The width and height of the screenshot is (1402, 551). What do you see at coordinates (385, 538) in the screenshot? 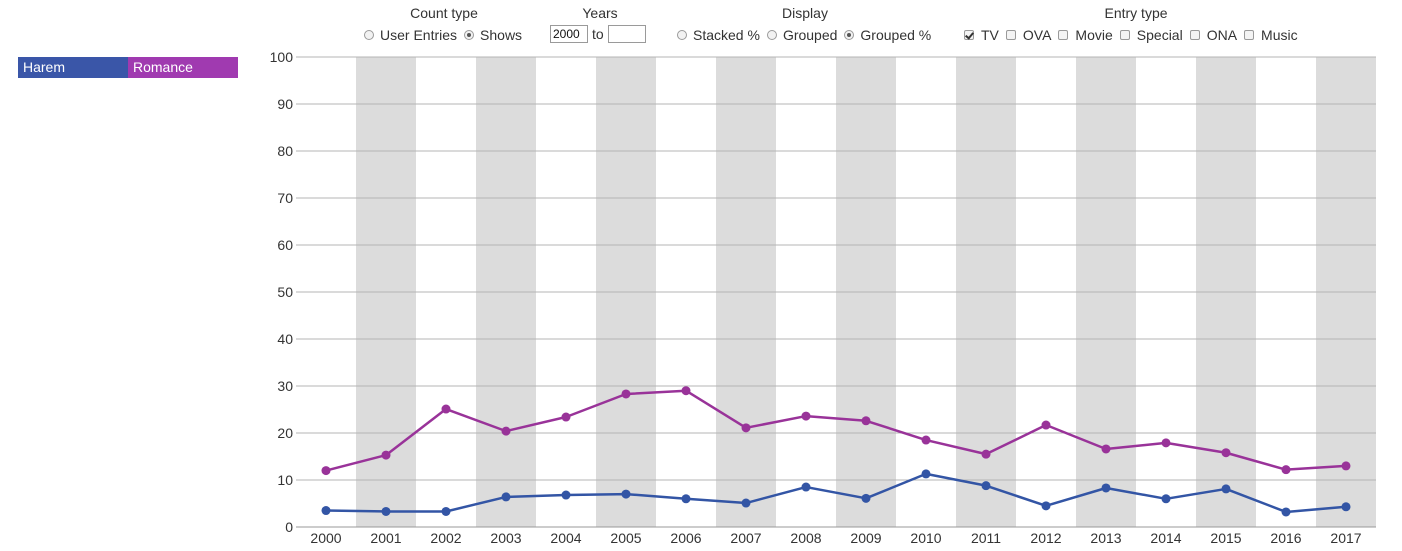
I see `x-tick-label: 2001` at bounding box center [385, 538].